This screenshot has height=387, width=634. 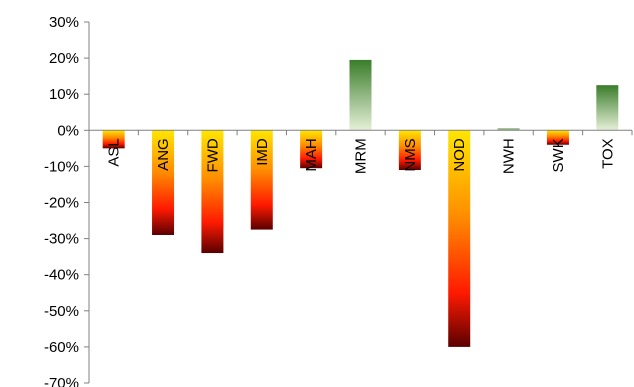 What do you see at coordinates (61, 166) in the screenshot?
I see `y-tick-label: -10%` at bounding box center [61, 166].